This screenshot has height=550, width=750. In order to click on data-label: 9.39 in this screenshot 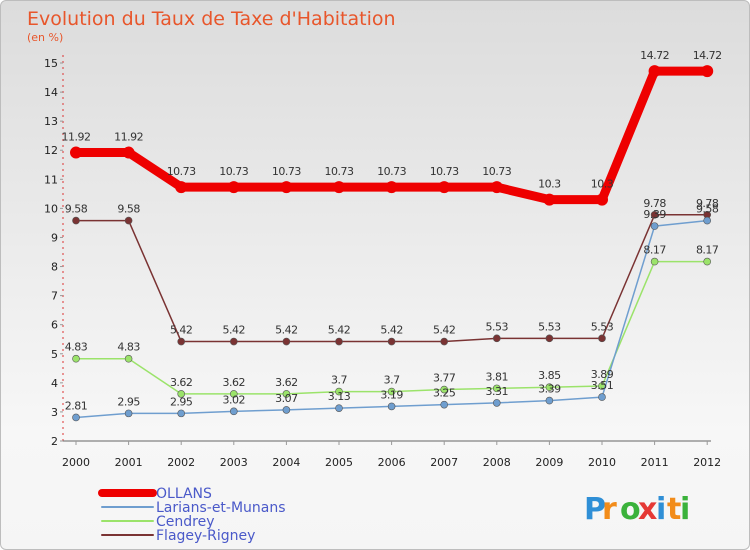, I will do `click(654, 214)`.